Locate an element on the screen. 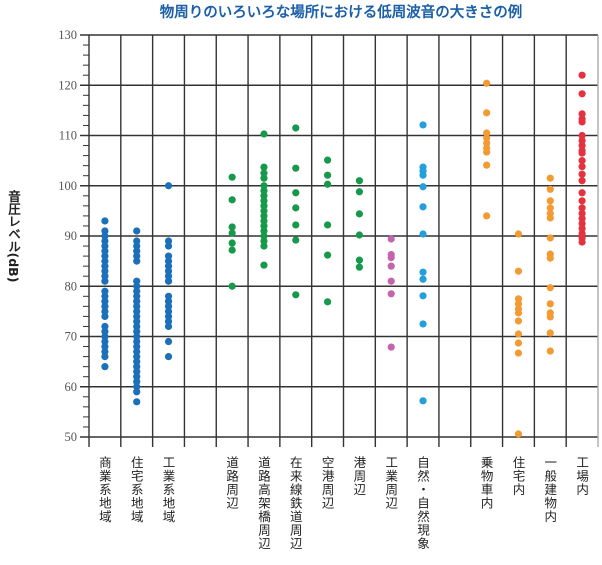 The width and height of the screenshot is (602, 565). y-tick-label: 130 is located at coordinates (67, 35).